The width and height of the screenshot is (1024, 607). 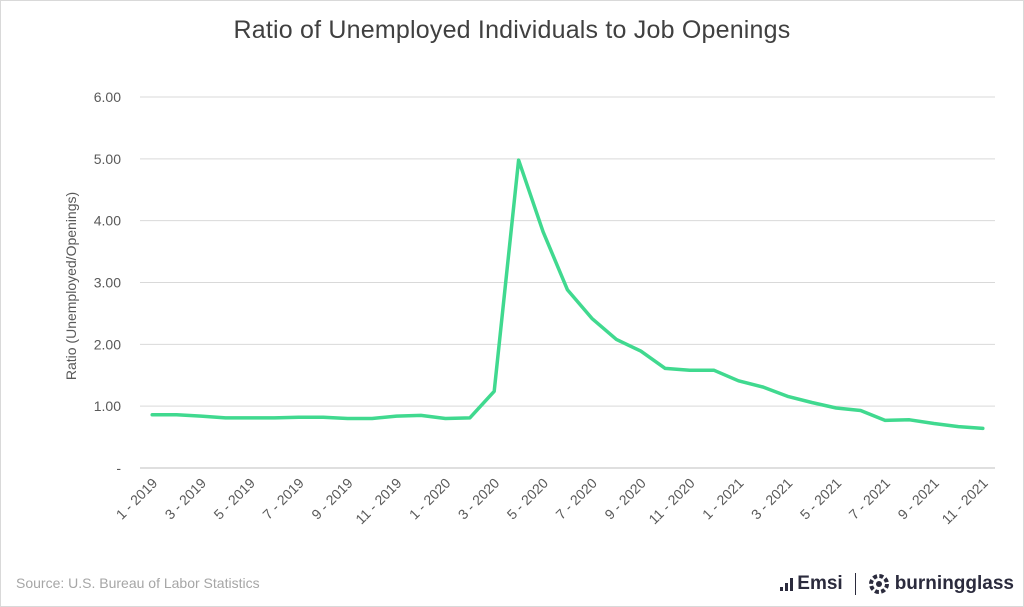 What do you see at coordinates (772, 499) in the screenshot?
I see `x-tick-label: 3 - 2021` at bounding box center [772, 499].